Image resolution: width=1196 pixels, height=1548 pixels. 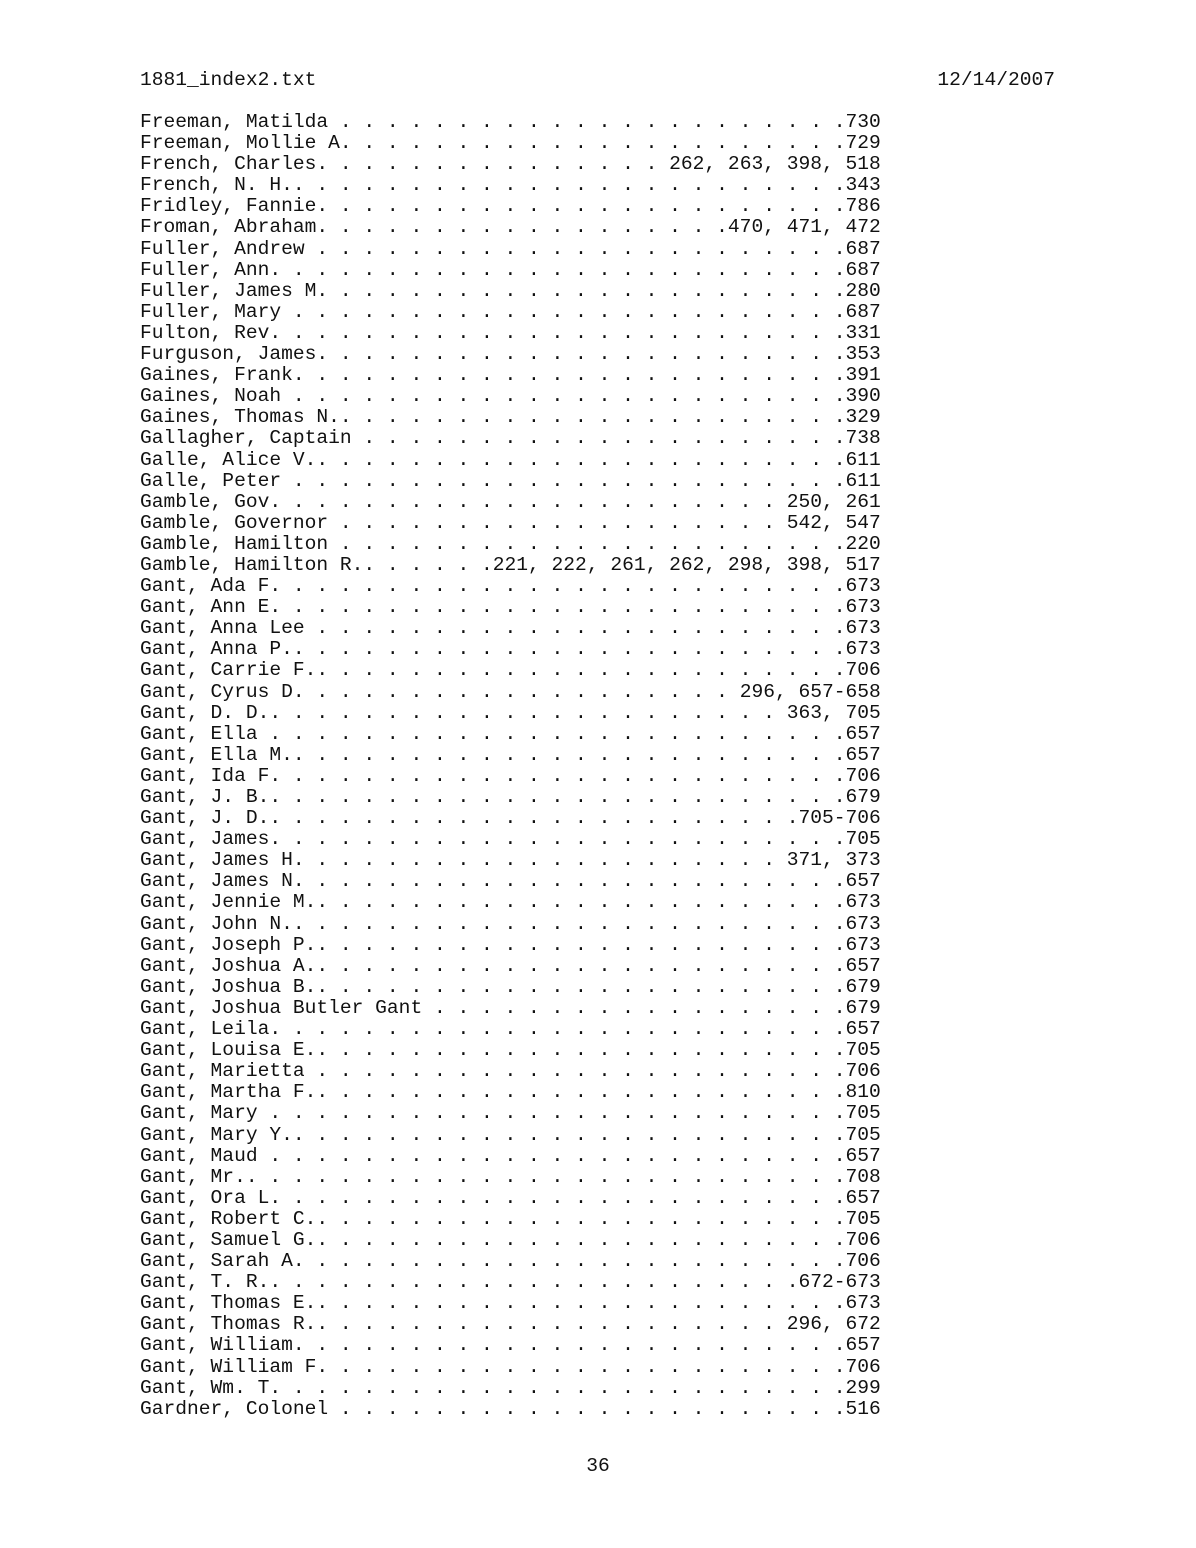 I want to click on entry-name: Fuller, James M., so click(x=234, y=290).